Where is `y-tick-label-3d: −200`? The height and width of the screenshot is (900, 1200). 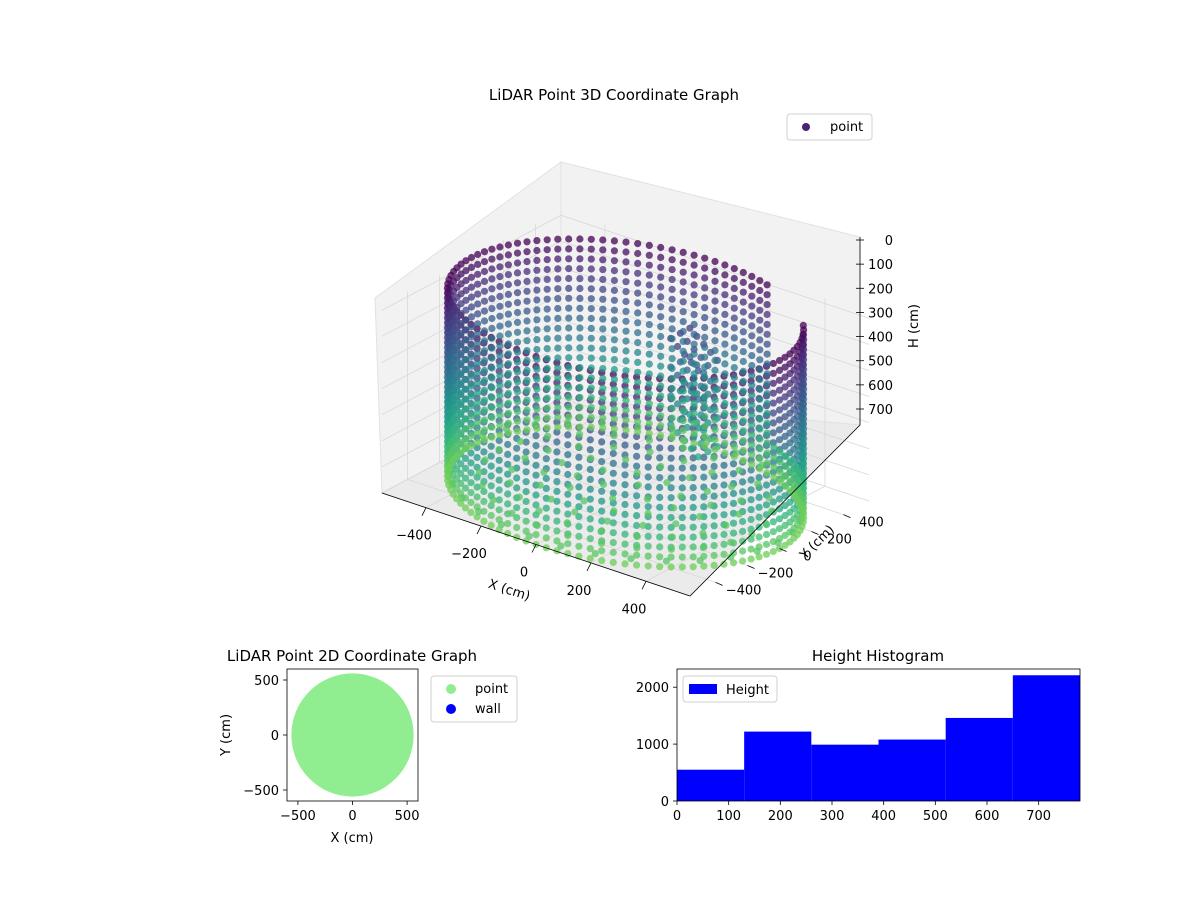 y-tick-label-3d: −200 is located at coordinates (776, 573).